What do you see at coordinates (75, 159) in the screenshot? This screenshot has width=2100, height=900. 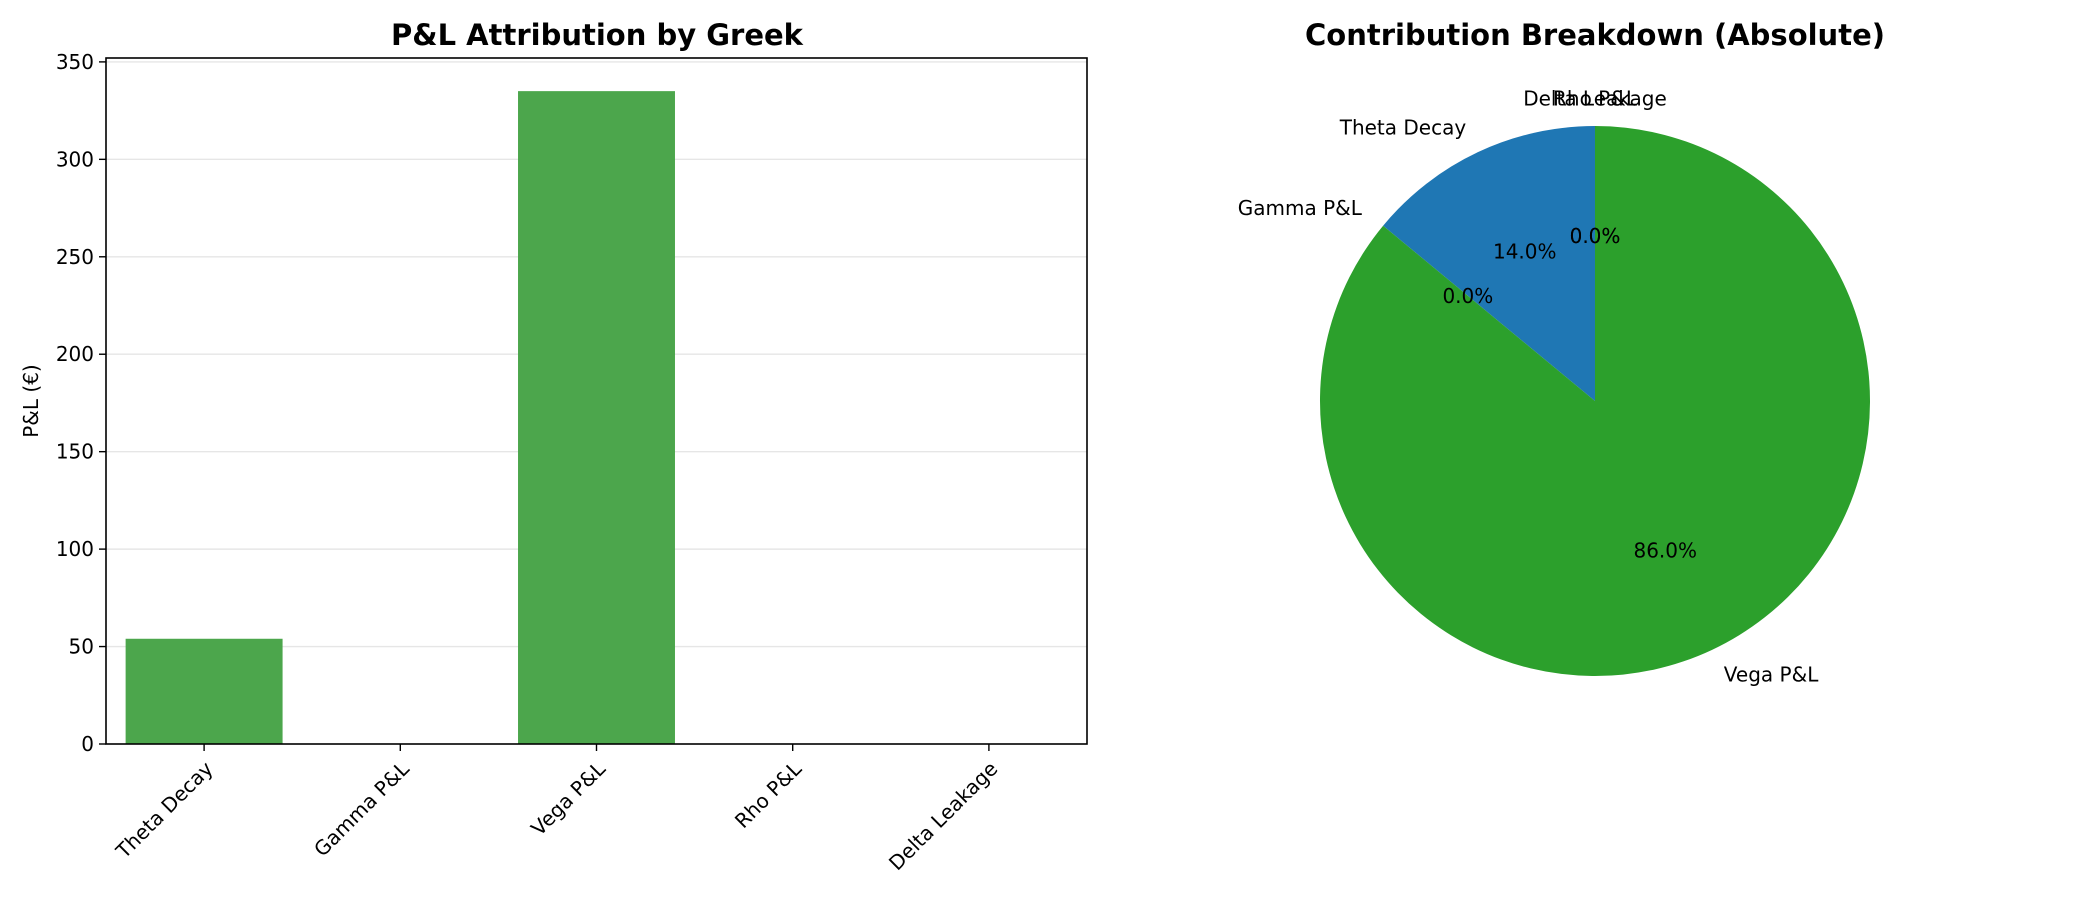 I see `y-tick-label: 300` at bounding box center [75, 159].